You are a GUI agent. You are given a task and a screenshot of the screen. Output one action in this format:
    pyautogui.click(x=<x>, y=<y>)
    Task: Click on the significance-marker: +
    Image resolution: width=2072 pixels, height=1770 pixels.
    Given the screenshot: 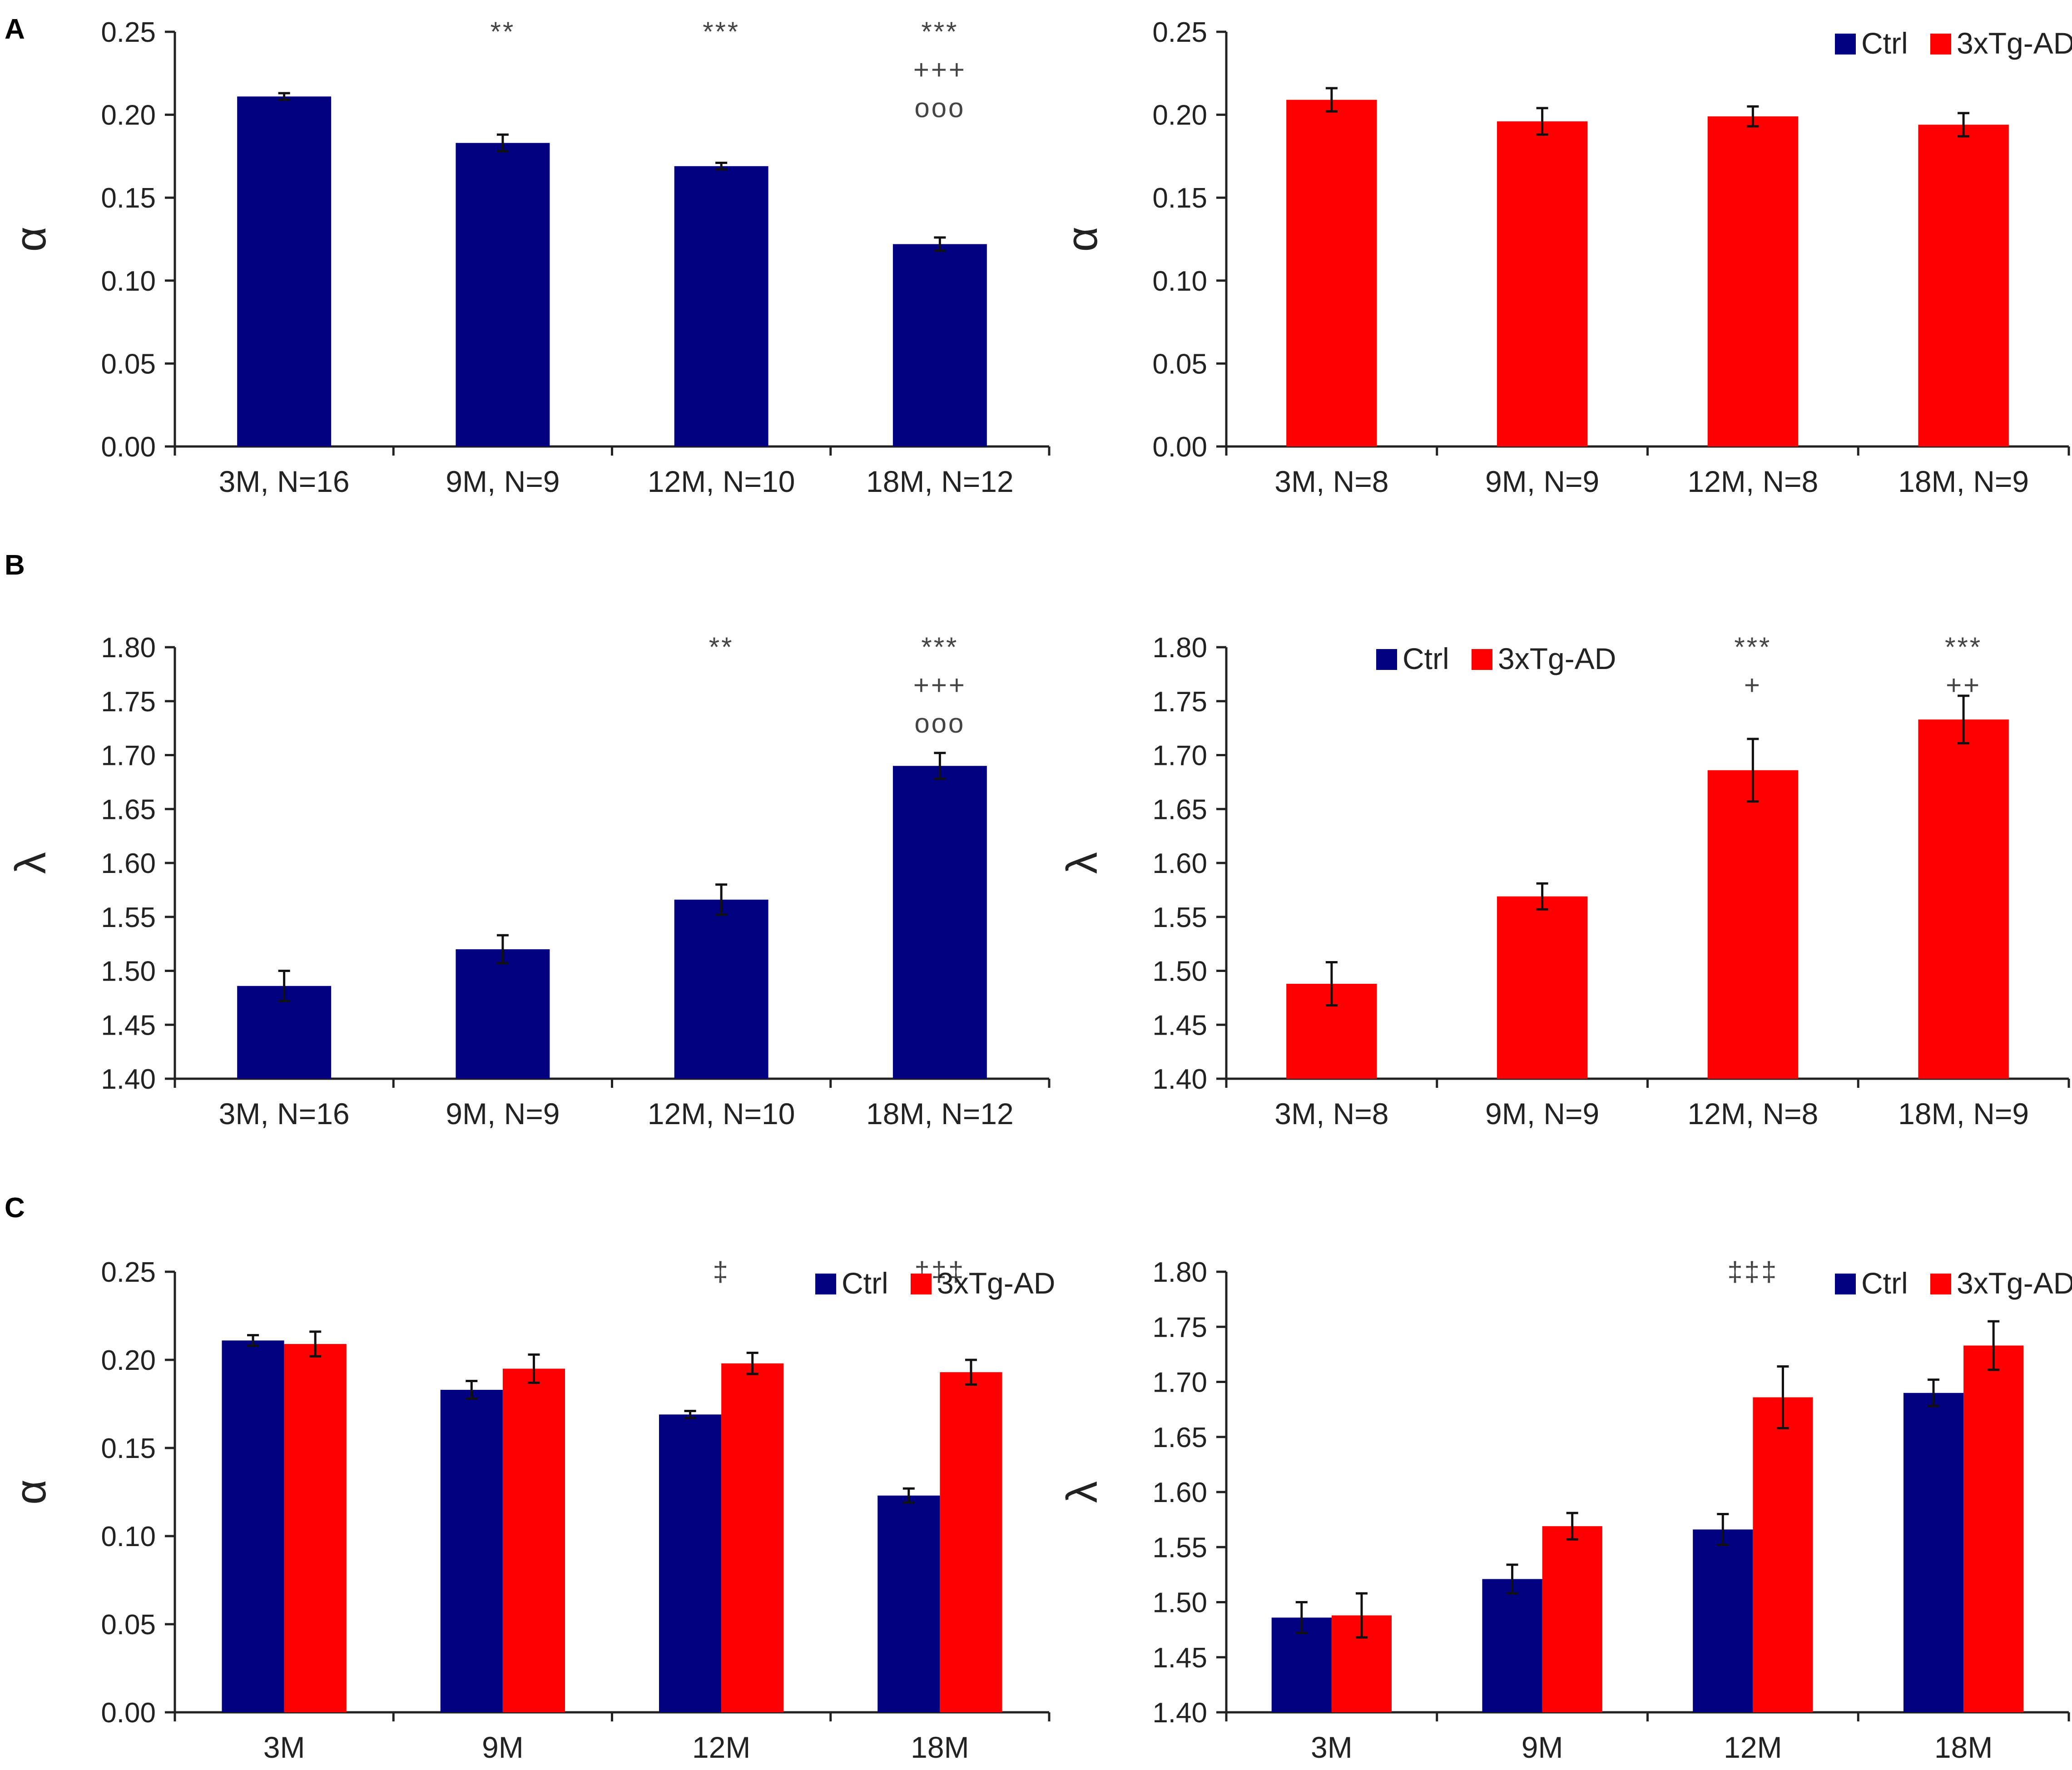 What is the action you would take?
    pyautogui.click(x=1753, y=685)
    